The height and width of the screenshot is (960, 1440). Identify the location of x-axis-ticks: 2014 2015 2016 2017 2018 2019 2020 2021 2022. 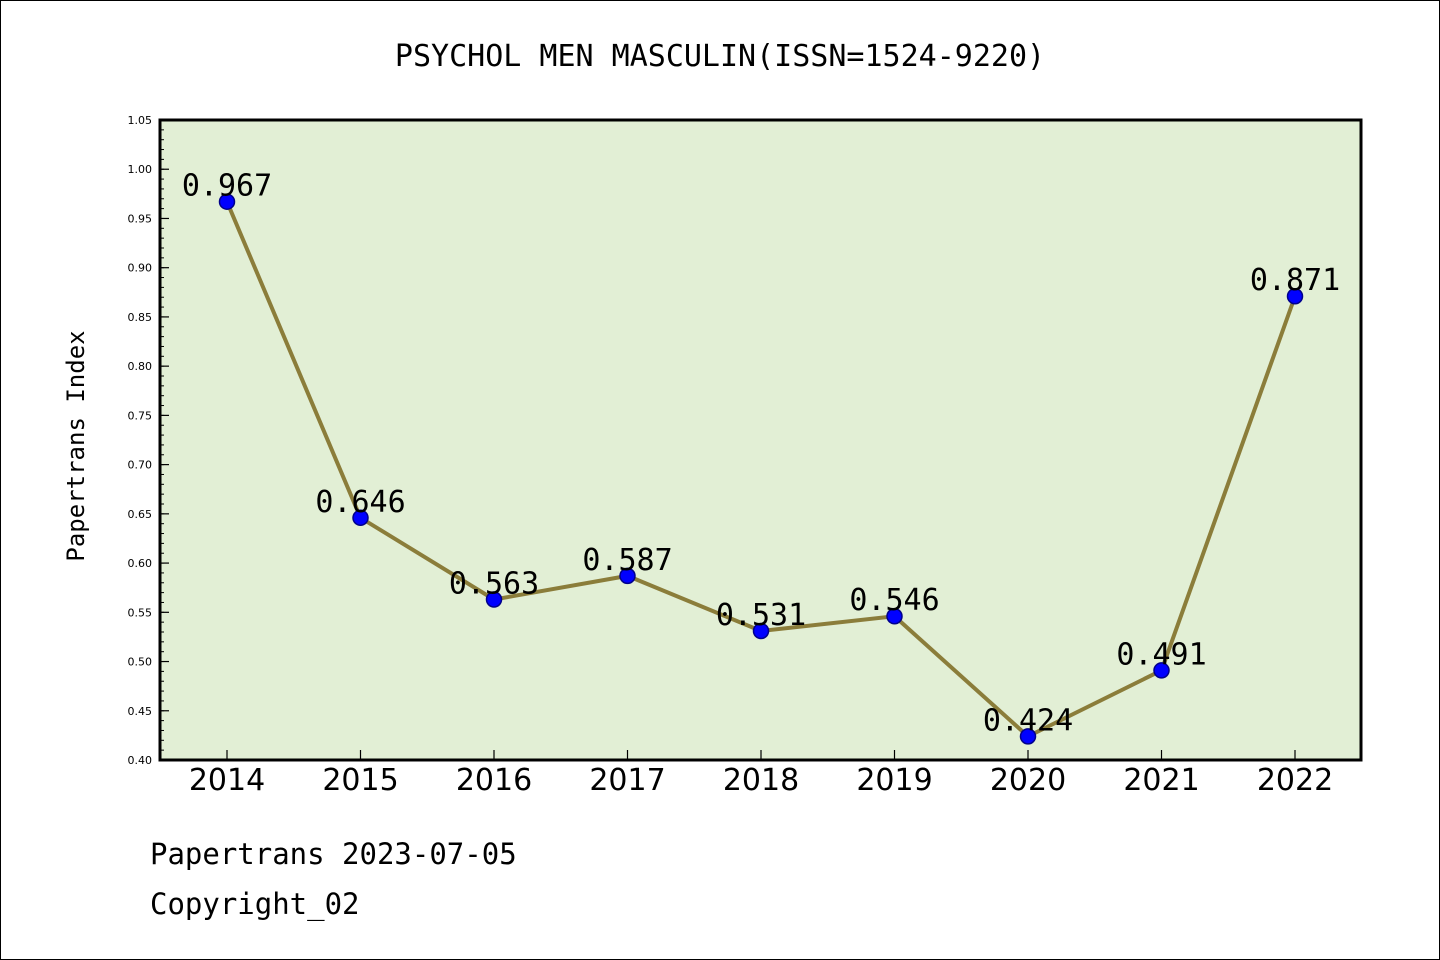
(761, 774).